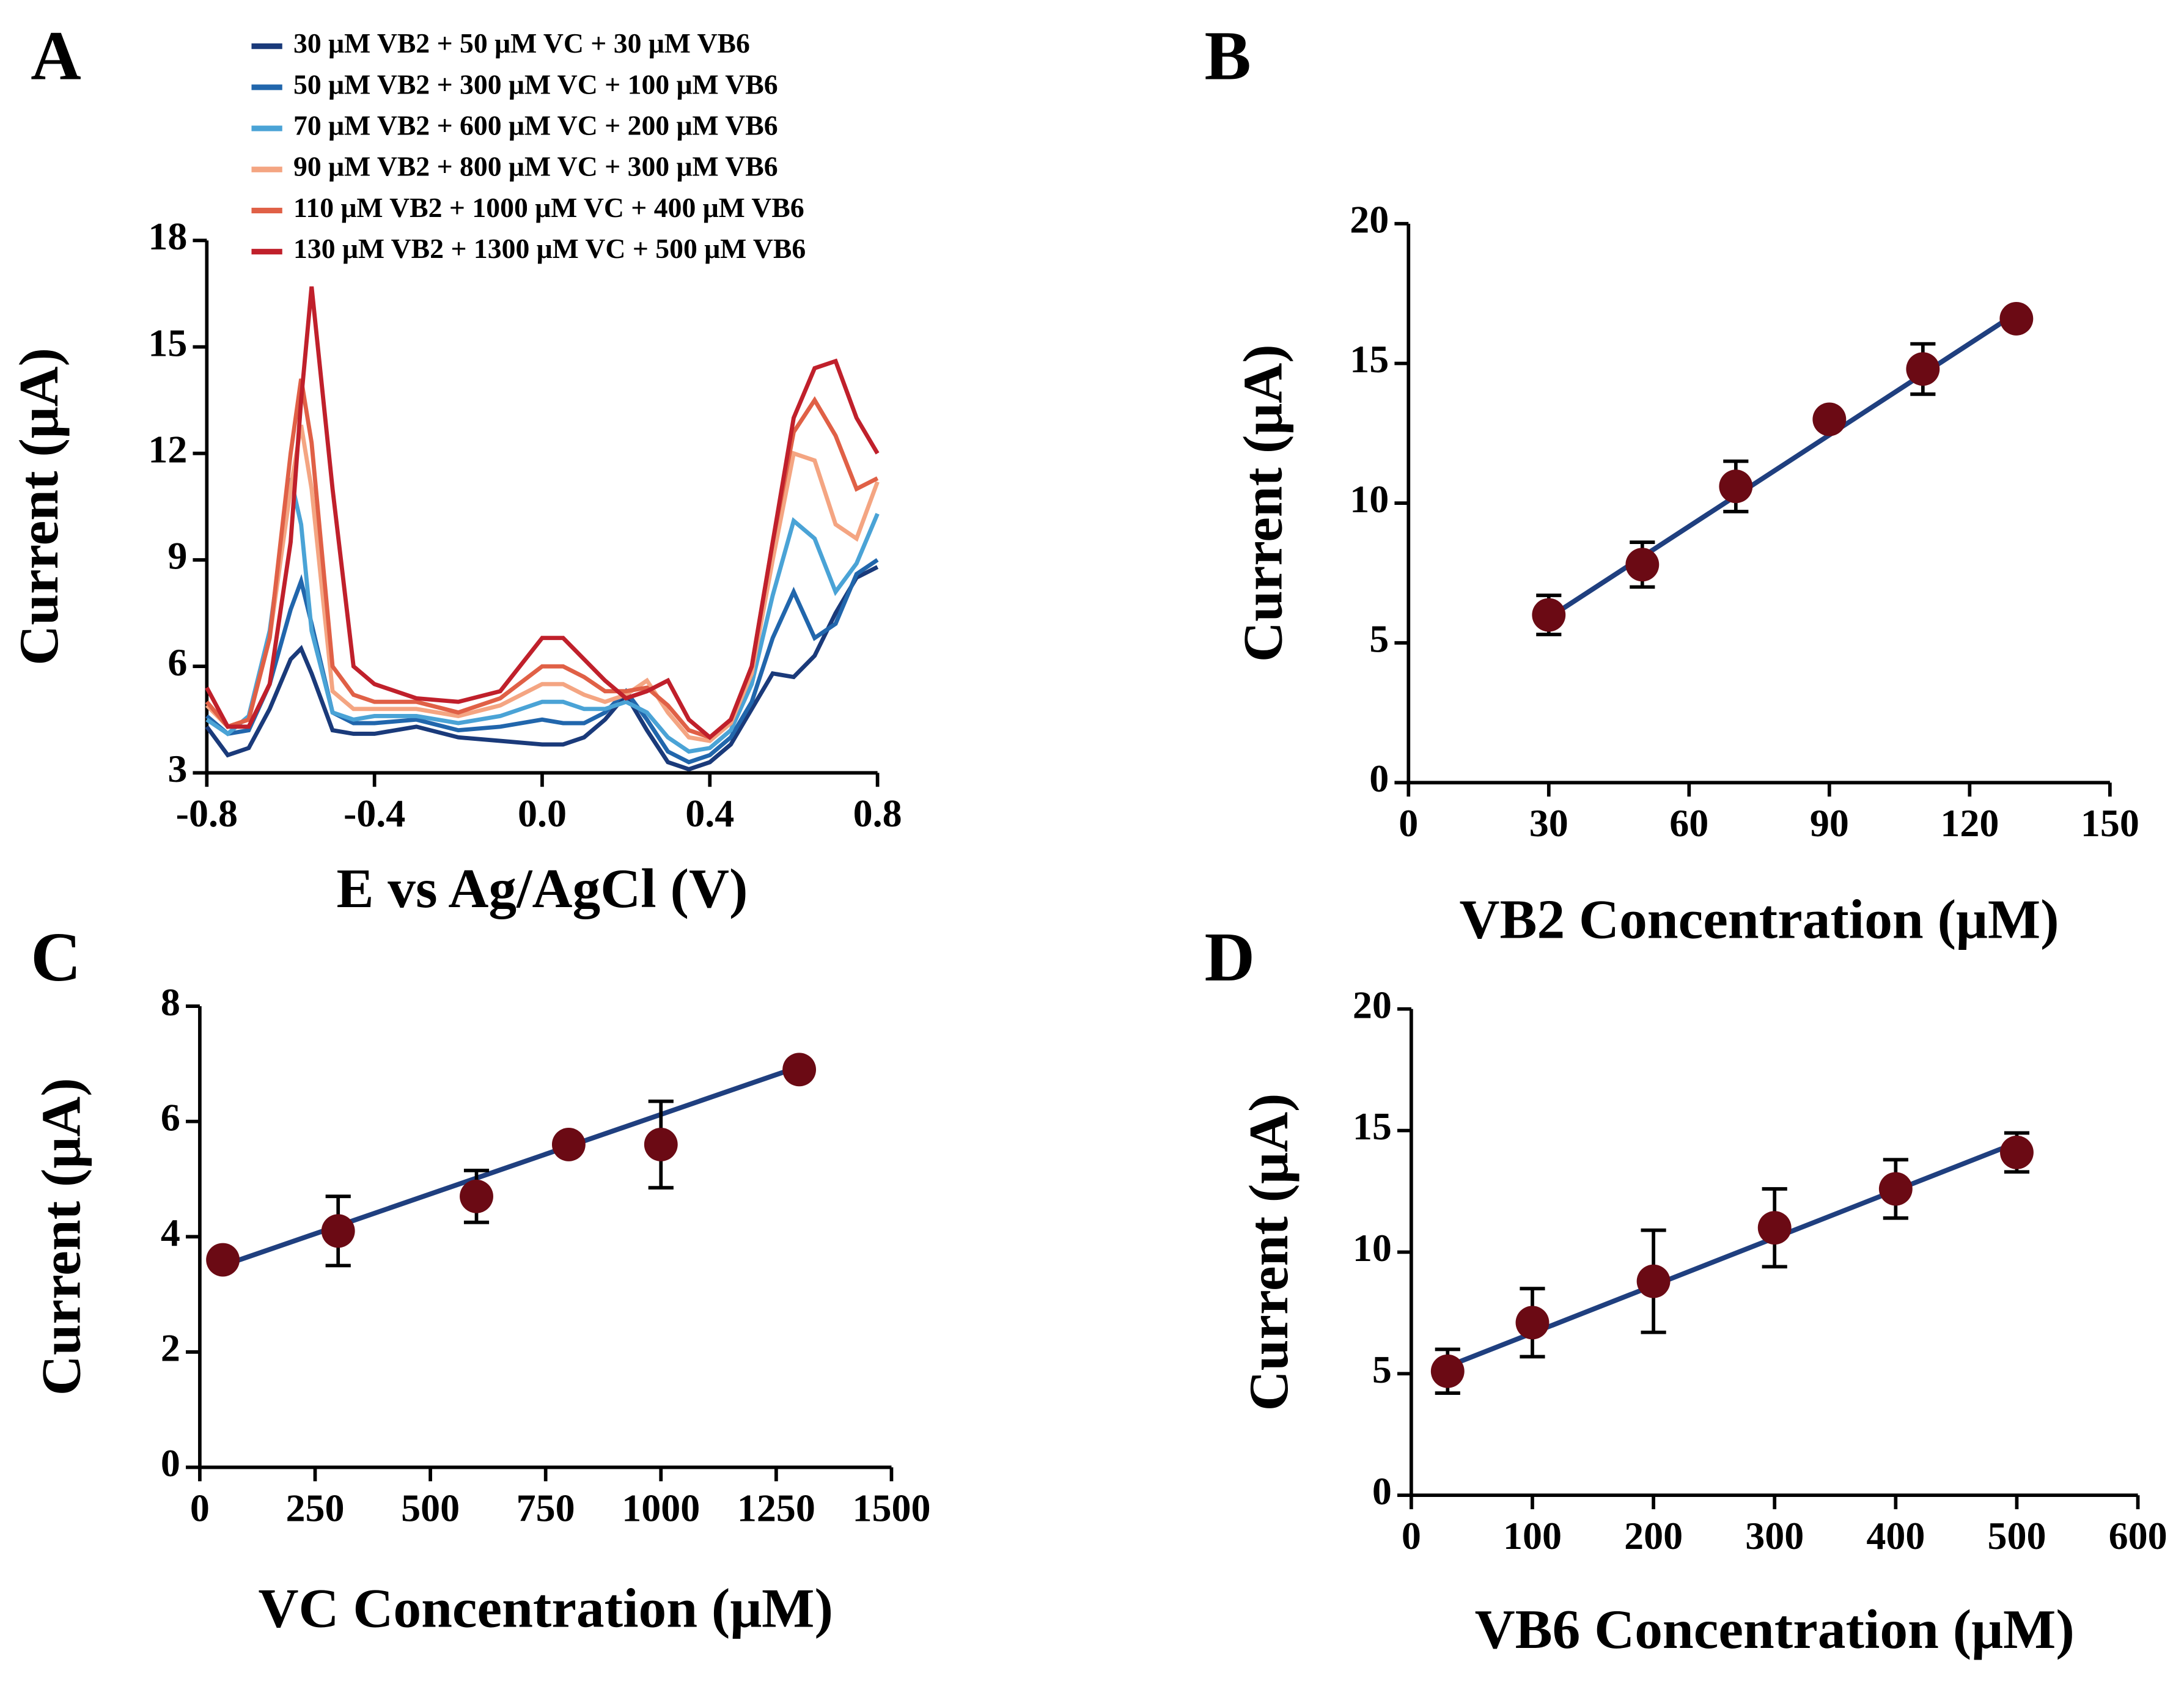 The width and height of the screenshot is (2184, 1684). I want to click on x-tick-label: 200, so click(1653, 1535).